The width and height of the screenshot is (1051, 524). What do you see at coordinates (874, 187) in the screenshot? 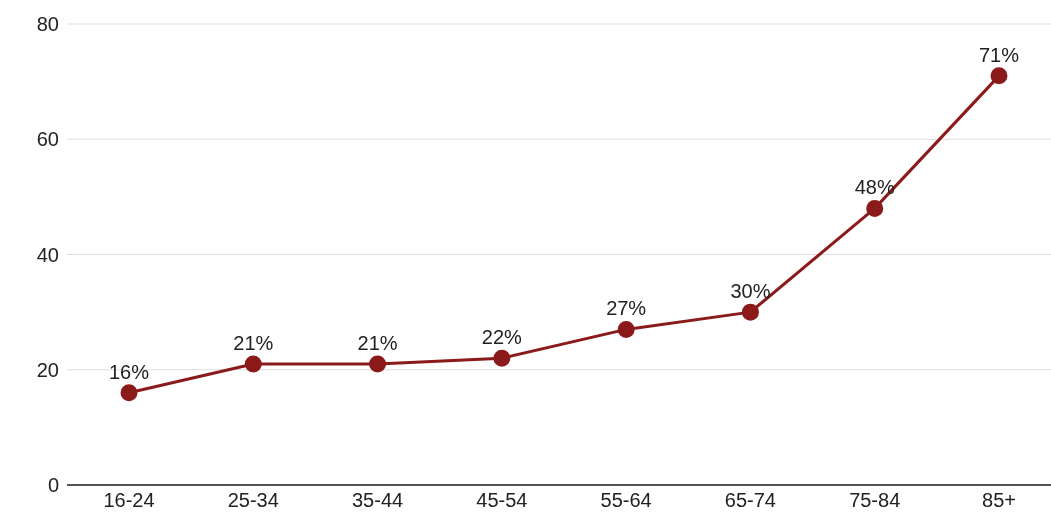
I see `data-label: 48%` at bounding box center [874, 187].